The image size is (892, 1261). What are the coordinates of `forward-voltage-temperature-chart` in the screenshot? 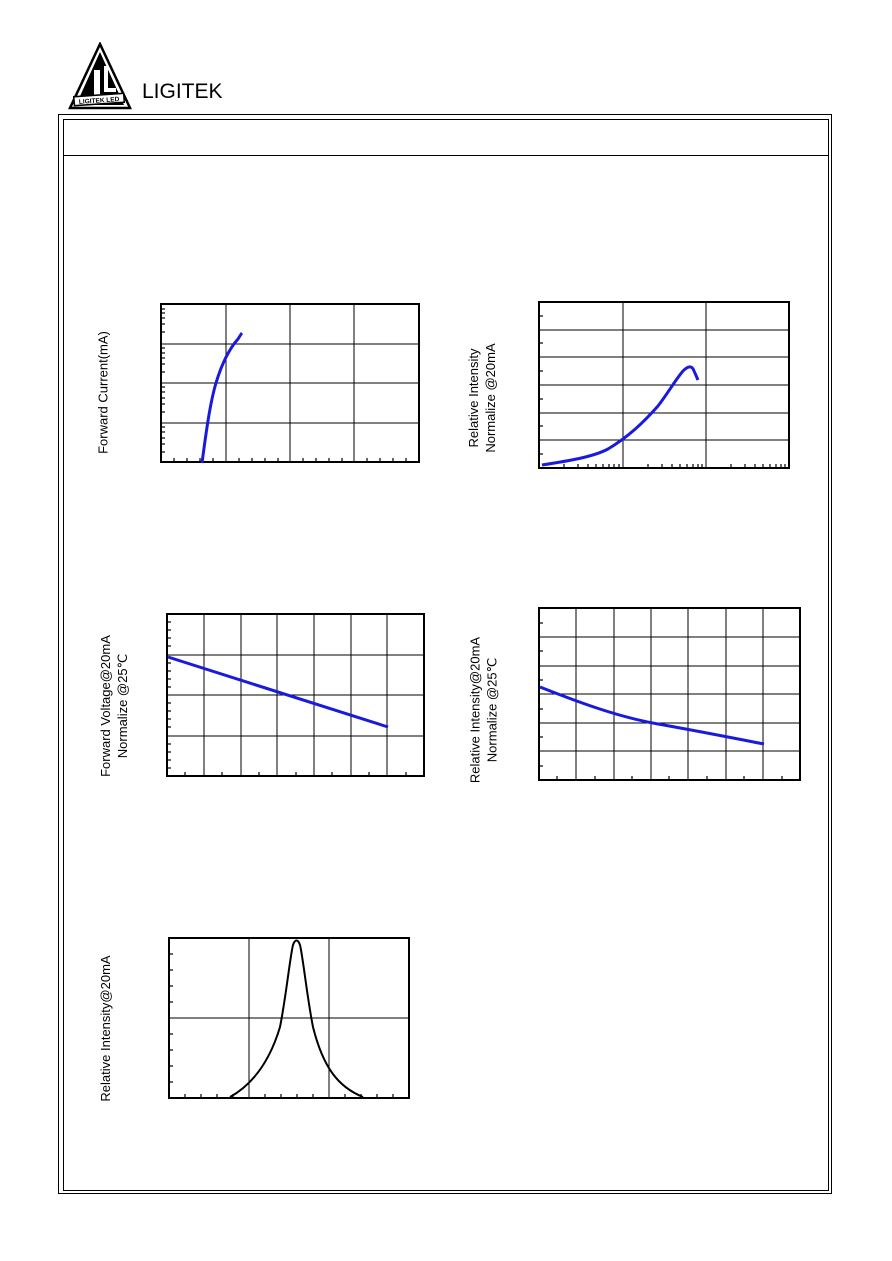 It's located at (295, 695).